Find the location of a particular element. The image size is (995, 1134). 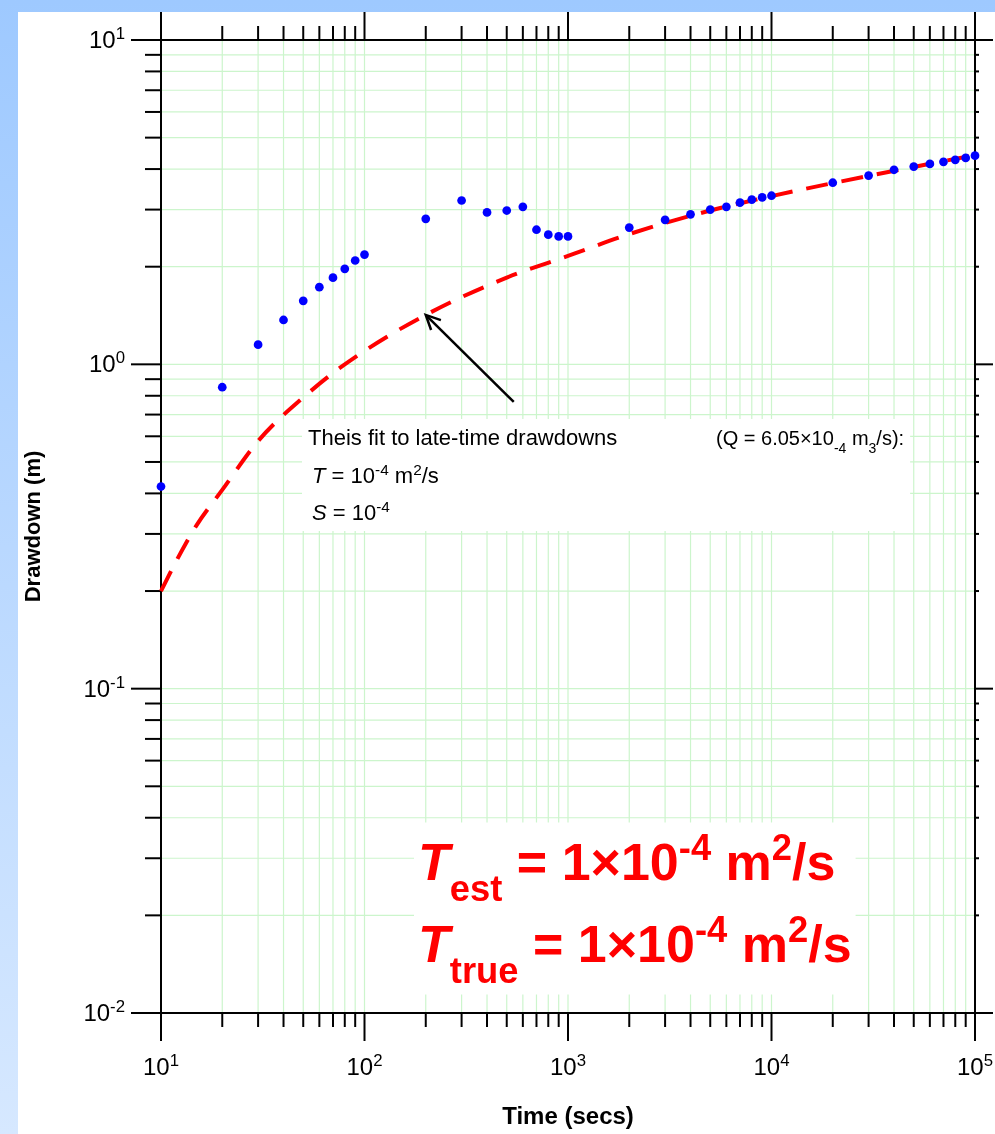

annotation: T$_{true}$ = 1×10$^{-4}$ m$^{2}$/s is located at coordinates (635, 949).